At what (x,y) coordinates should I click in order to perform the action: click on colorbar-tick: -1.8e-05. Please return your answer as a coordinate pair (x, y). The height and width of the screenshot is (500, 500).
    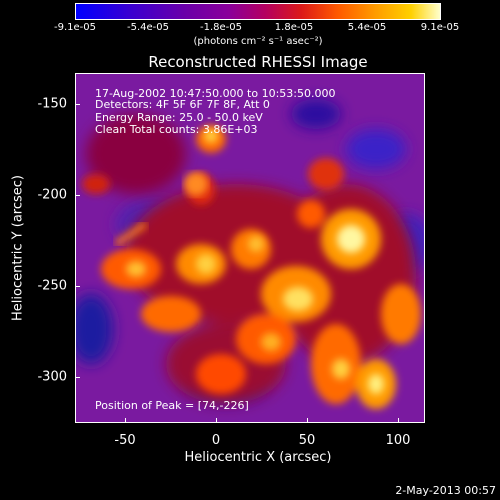
    Looking at the image, I should click on (221, 27).